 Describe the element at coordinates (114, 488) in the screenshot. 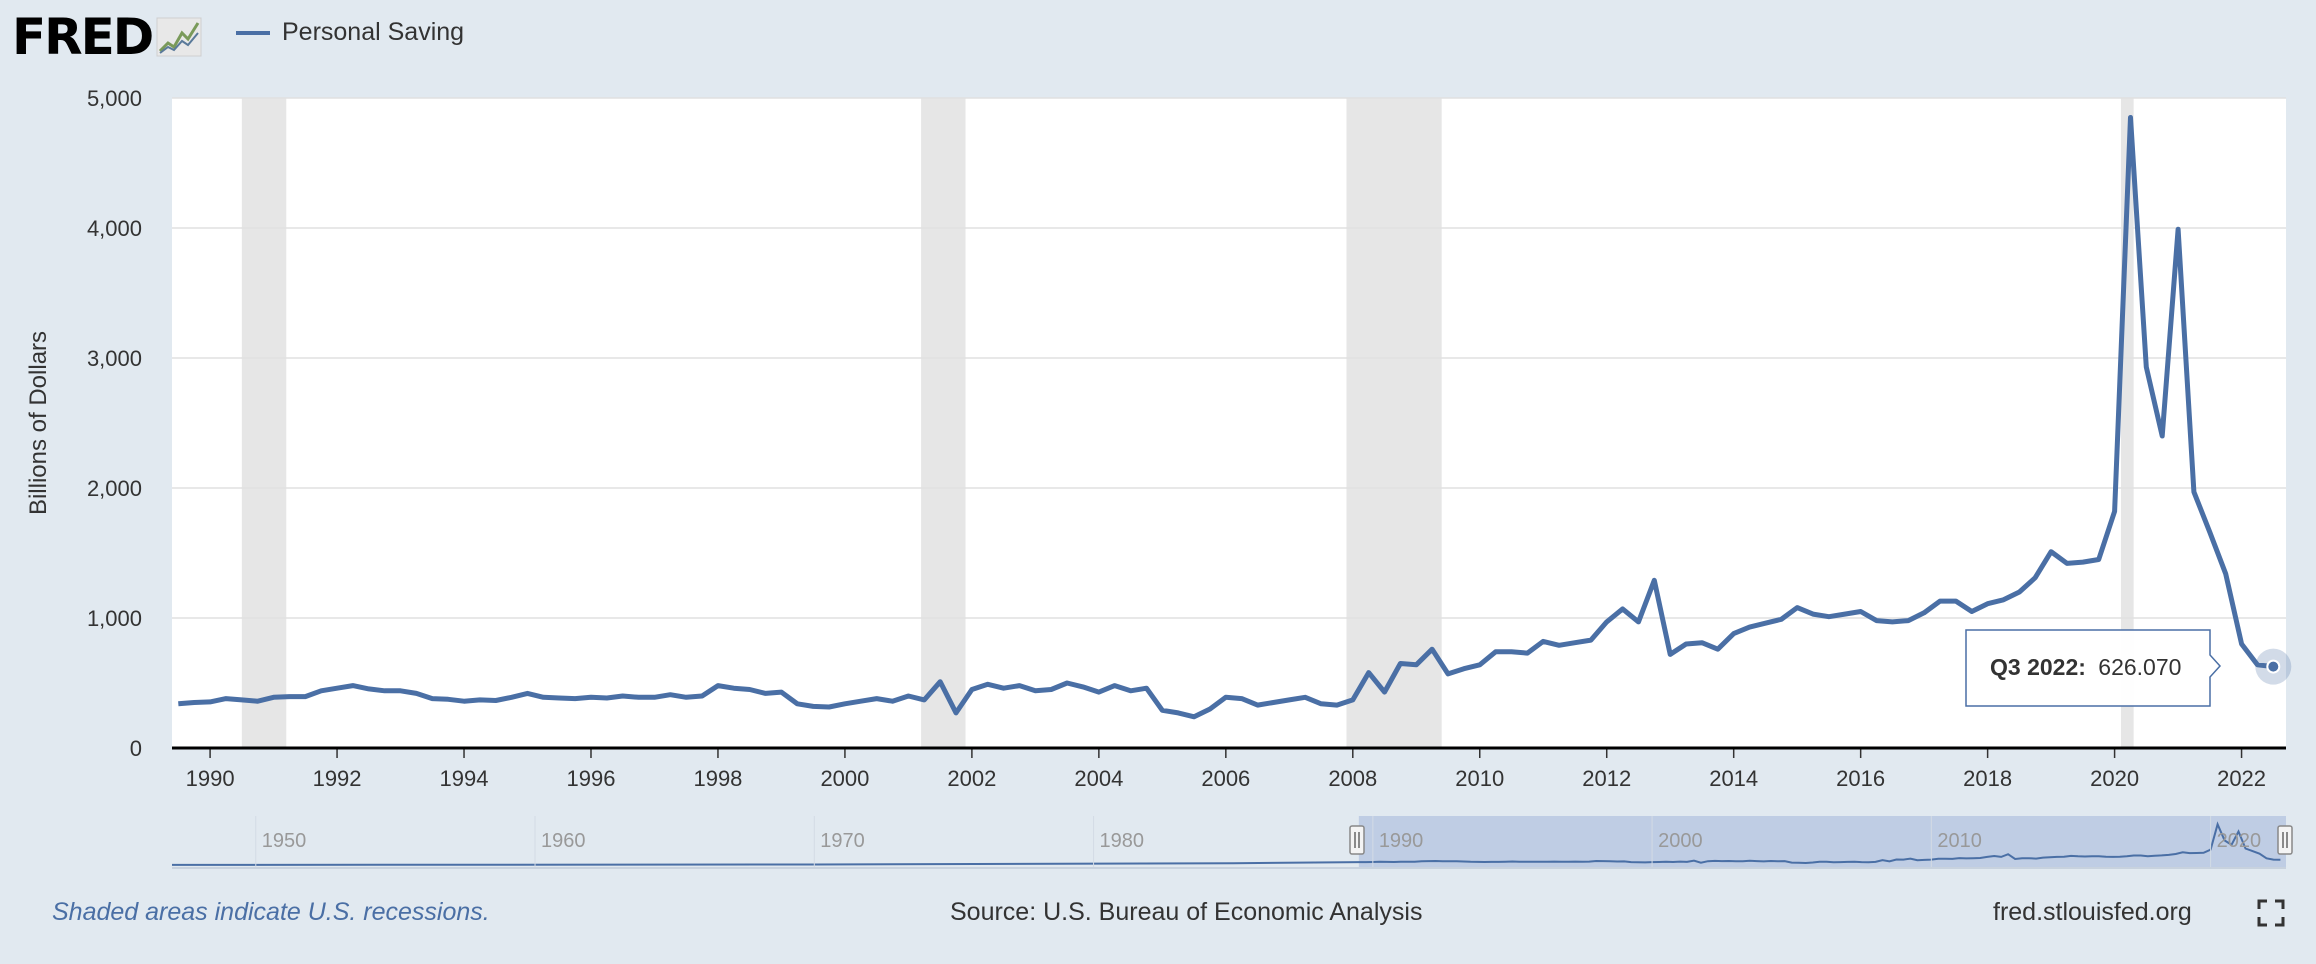

I see `y-tick-label: 2,000` at that location.